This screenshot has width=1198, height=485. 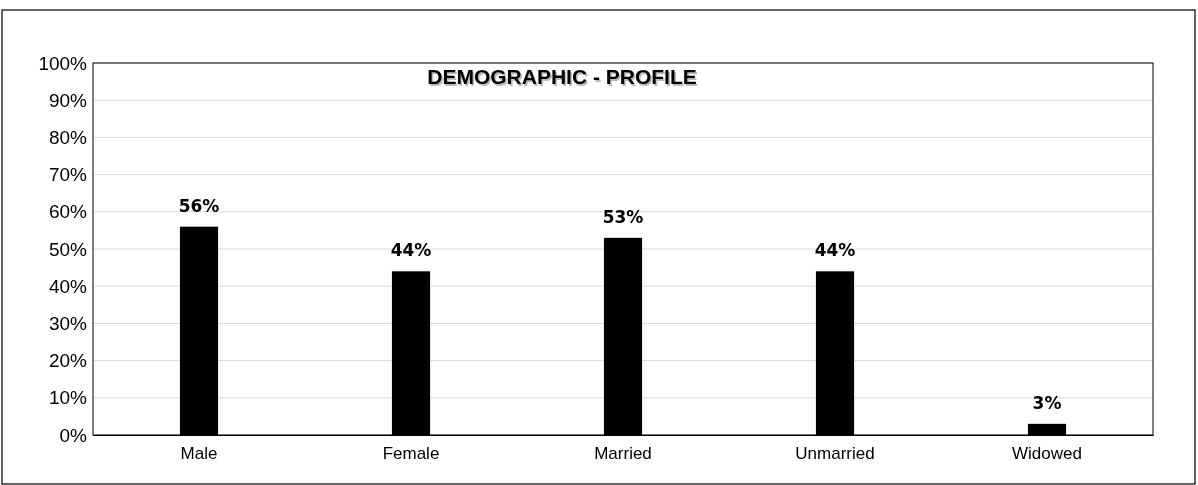 What do you see at coordinates (68, 323) in the screenshot?
I see `y-tick-label: 30%` at bounding box center [68, 323].